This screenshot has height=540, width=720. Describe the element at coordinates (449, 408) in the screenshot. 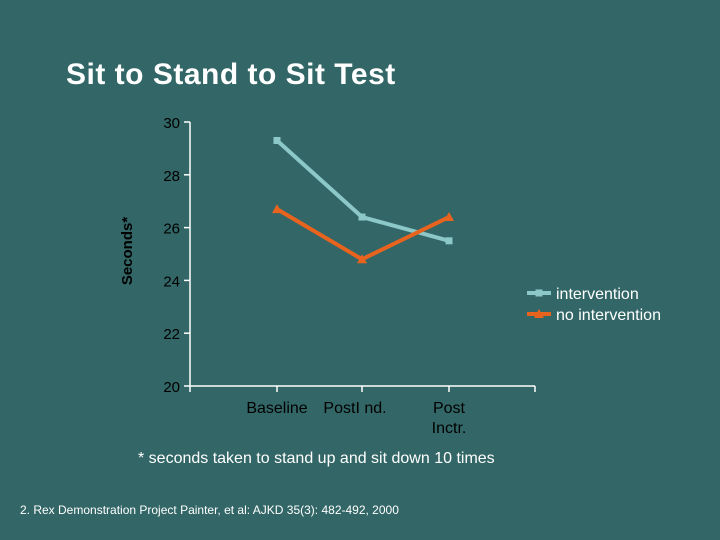

I see `x-tick-label: Post` at that location.